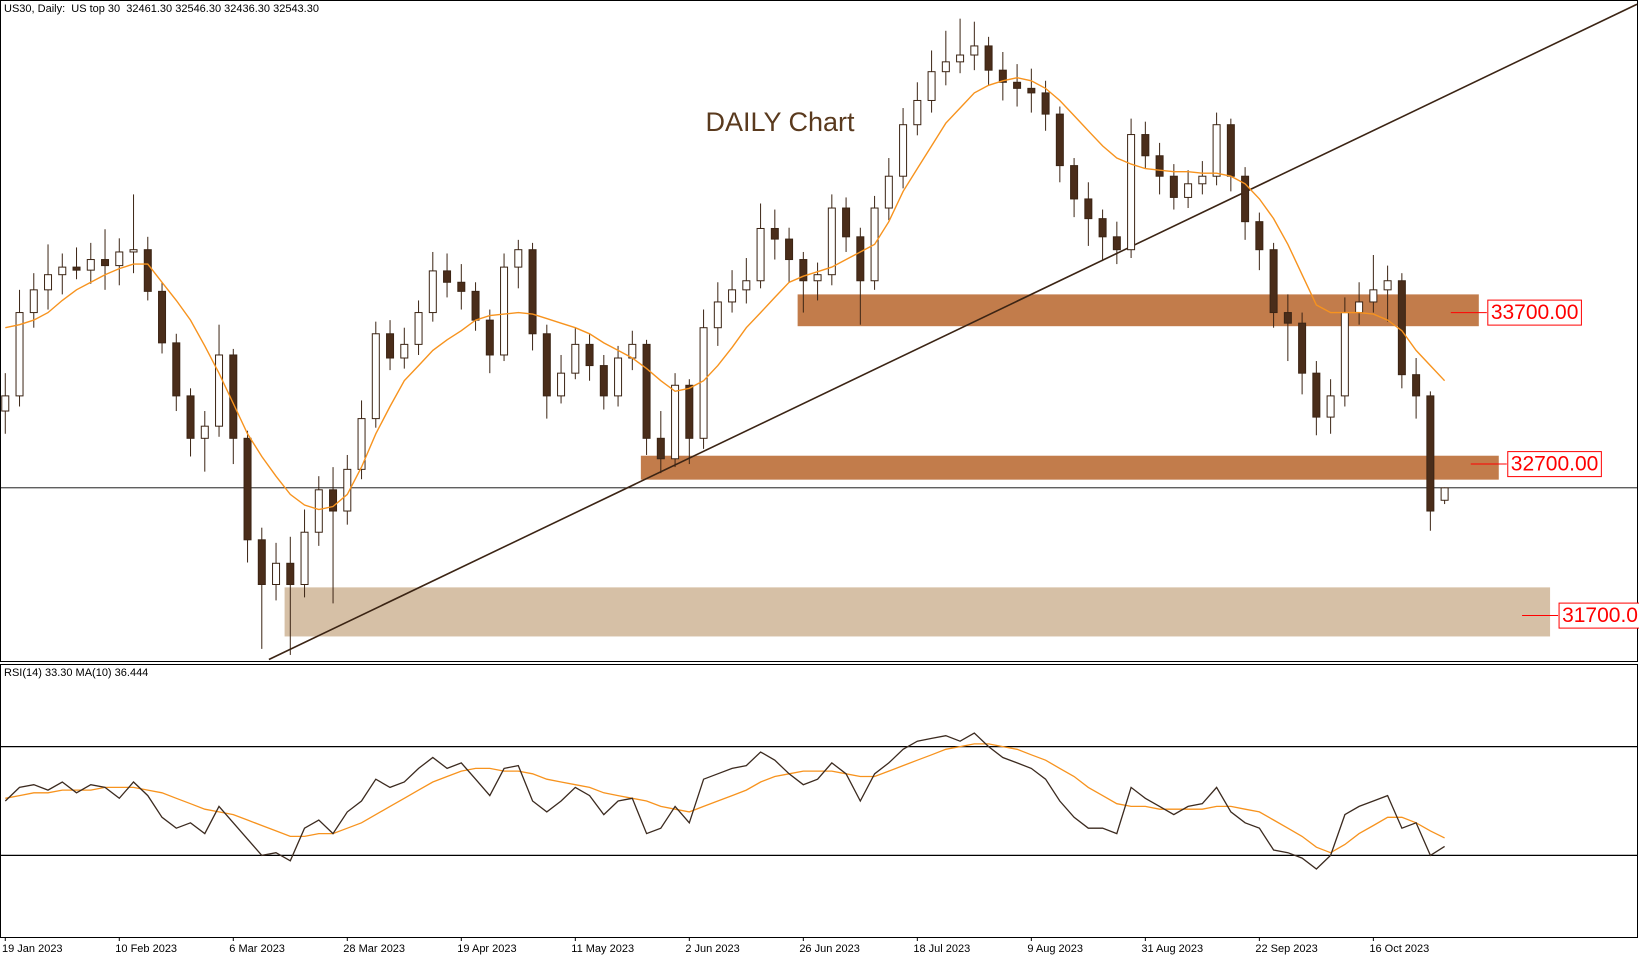  Describe the element at coordinates (257, 949) in the screenshot. I see `x-tick-label: 6 Mar 2023` at that location.